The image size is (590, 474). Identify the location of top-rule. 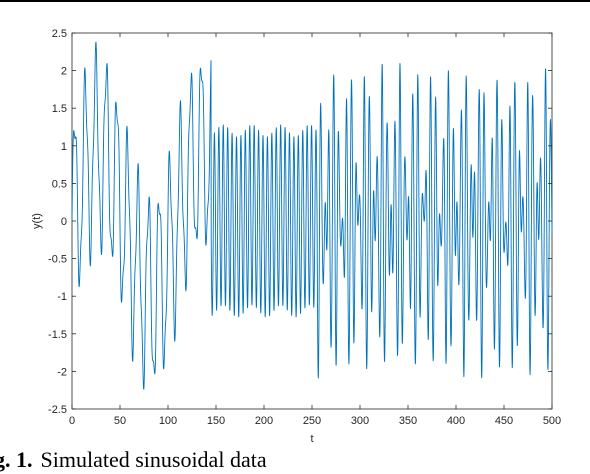
(295, 1).